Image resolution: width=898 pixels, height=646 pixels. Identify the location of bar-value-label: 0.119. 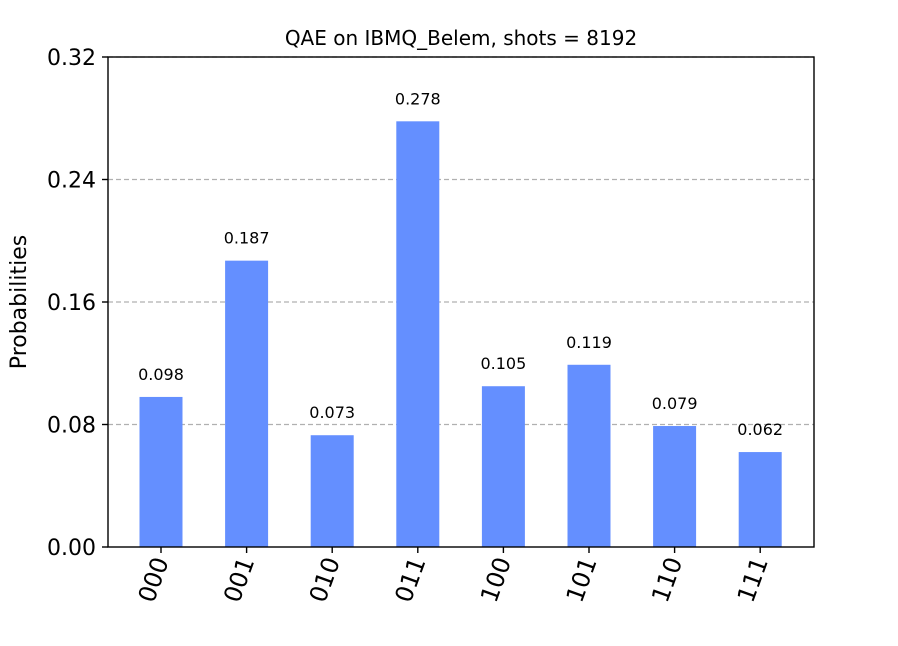
(589, 342).